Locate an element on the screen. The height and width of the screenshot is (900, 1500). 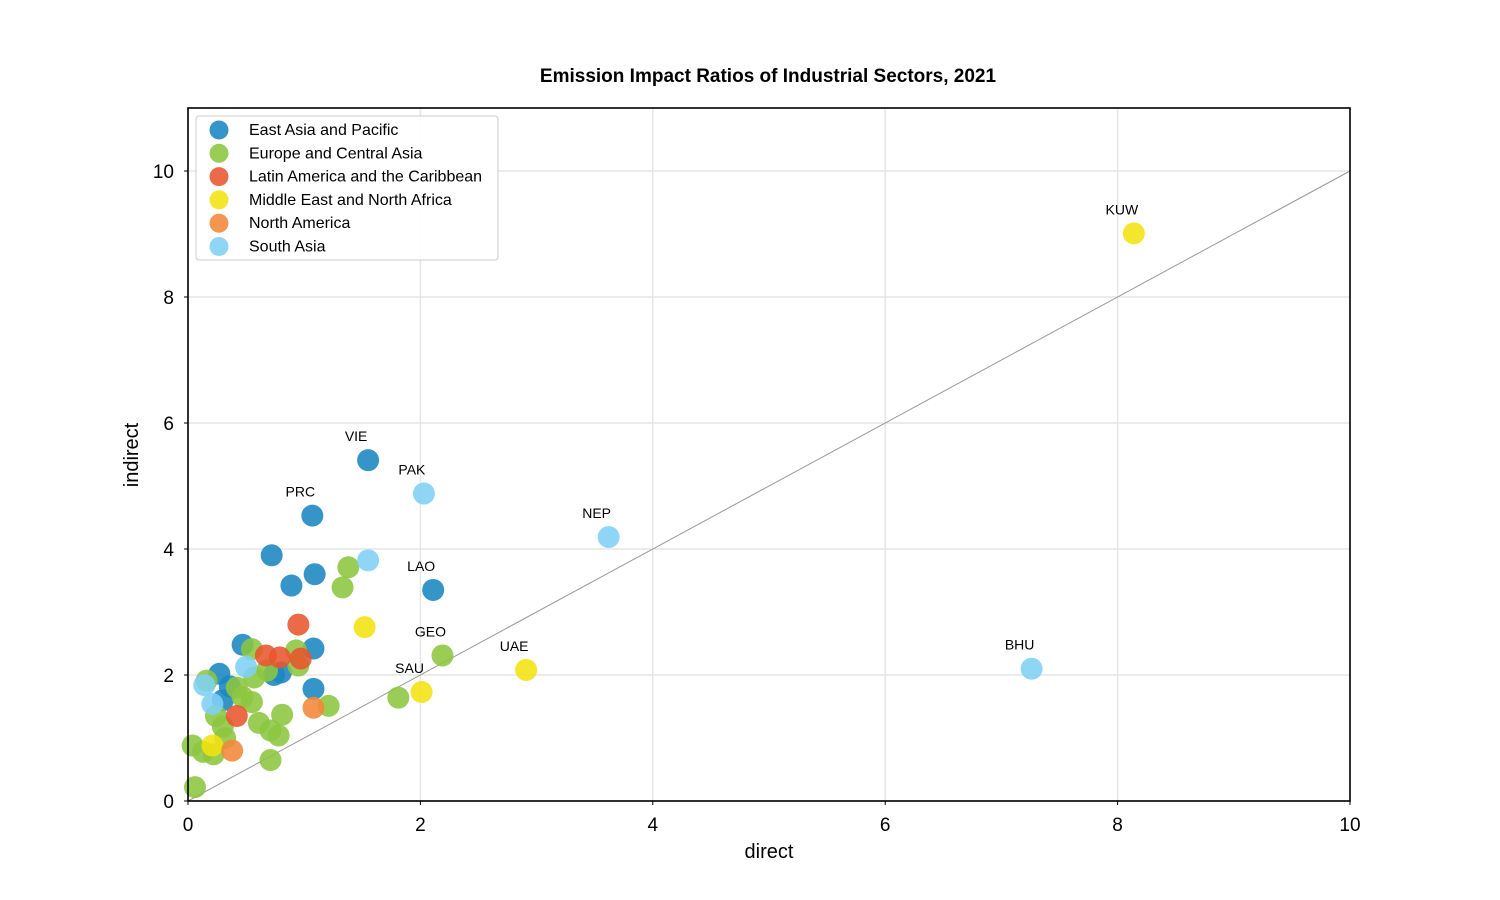
point-label-lao: LAO is located at coordinates (421, 566).